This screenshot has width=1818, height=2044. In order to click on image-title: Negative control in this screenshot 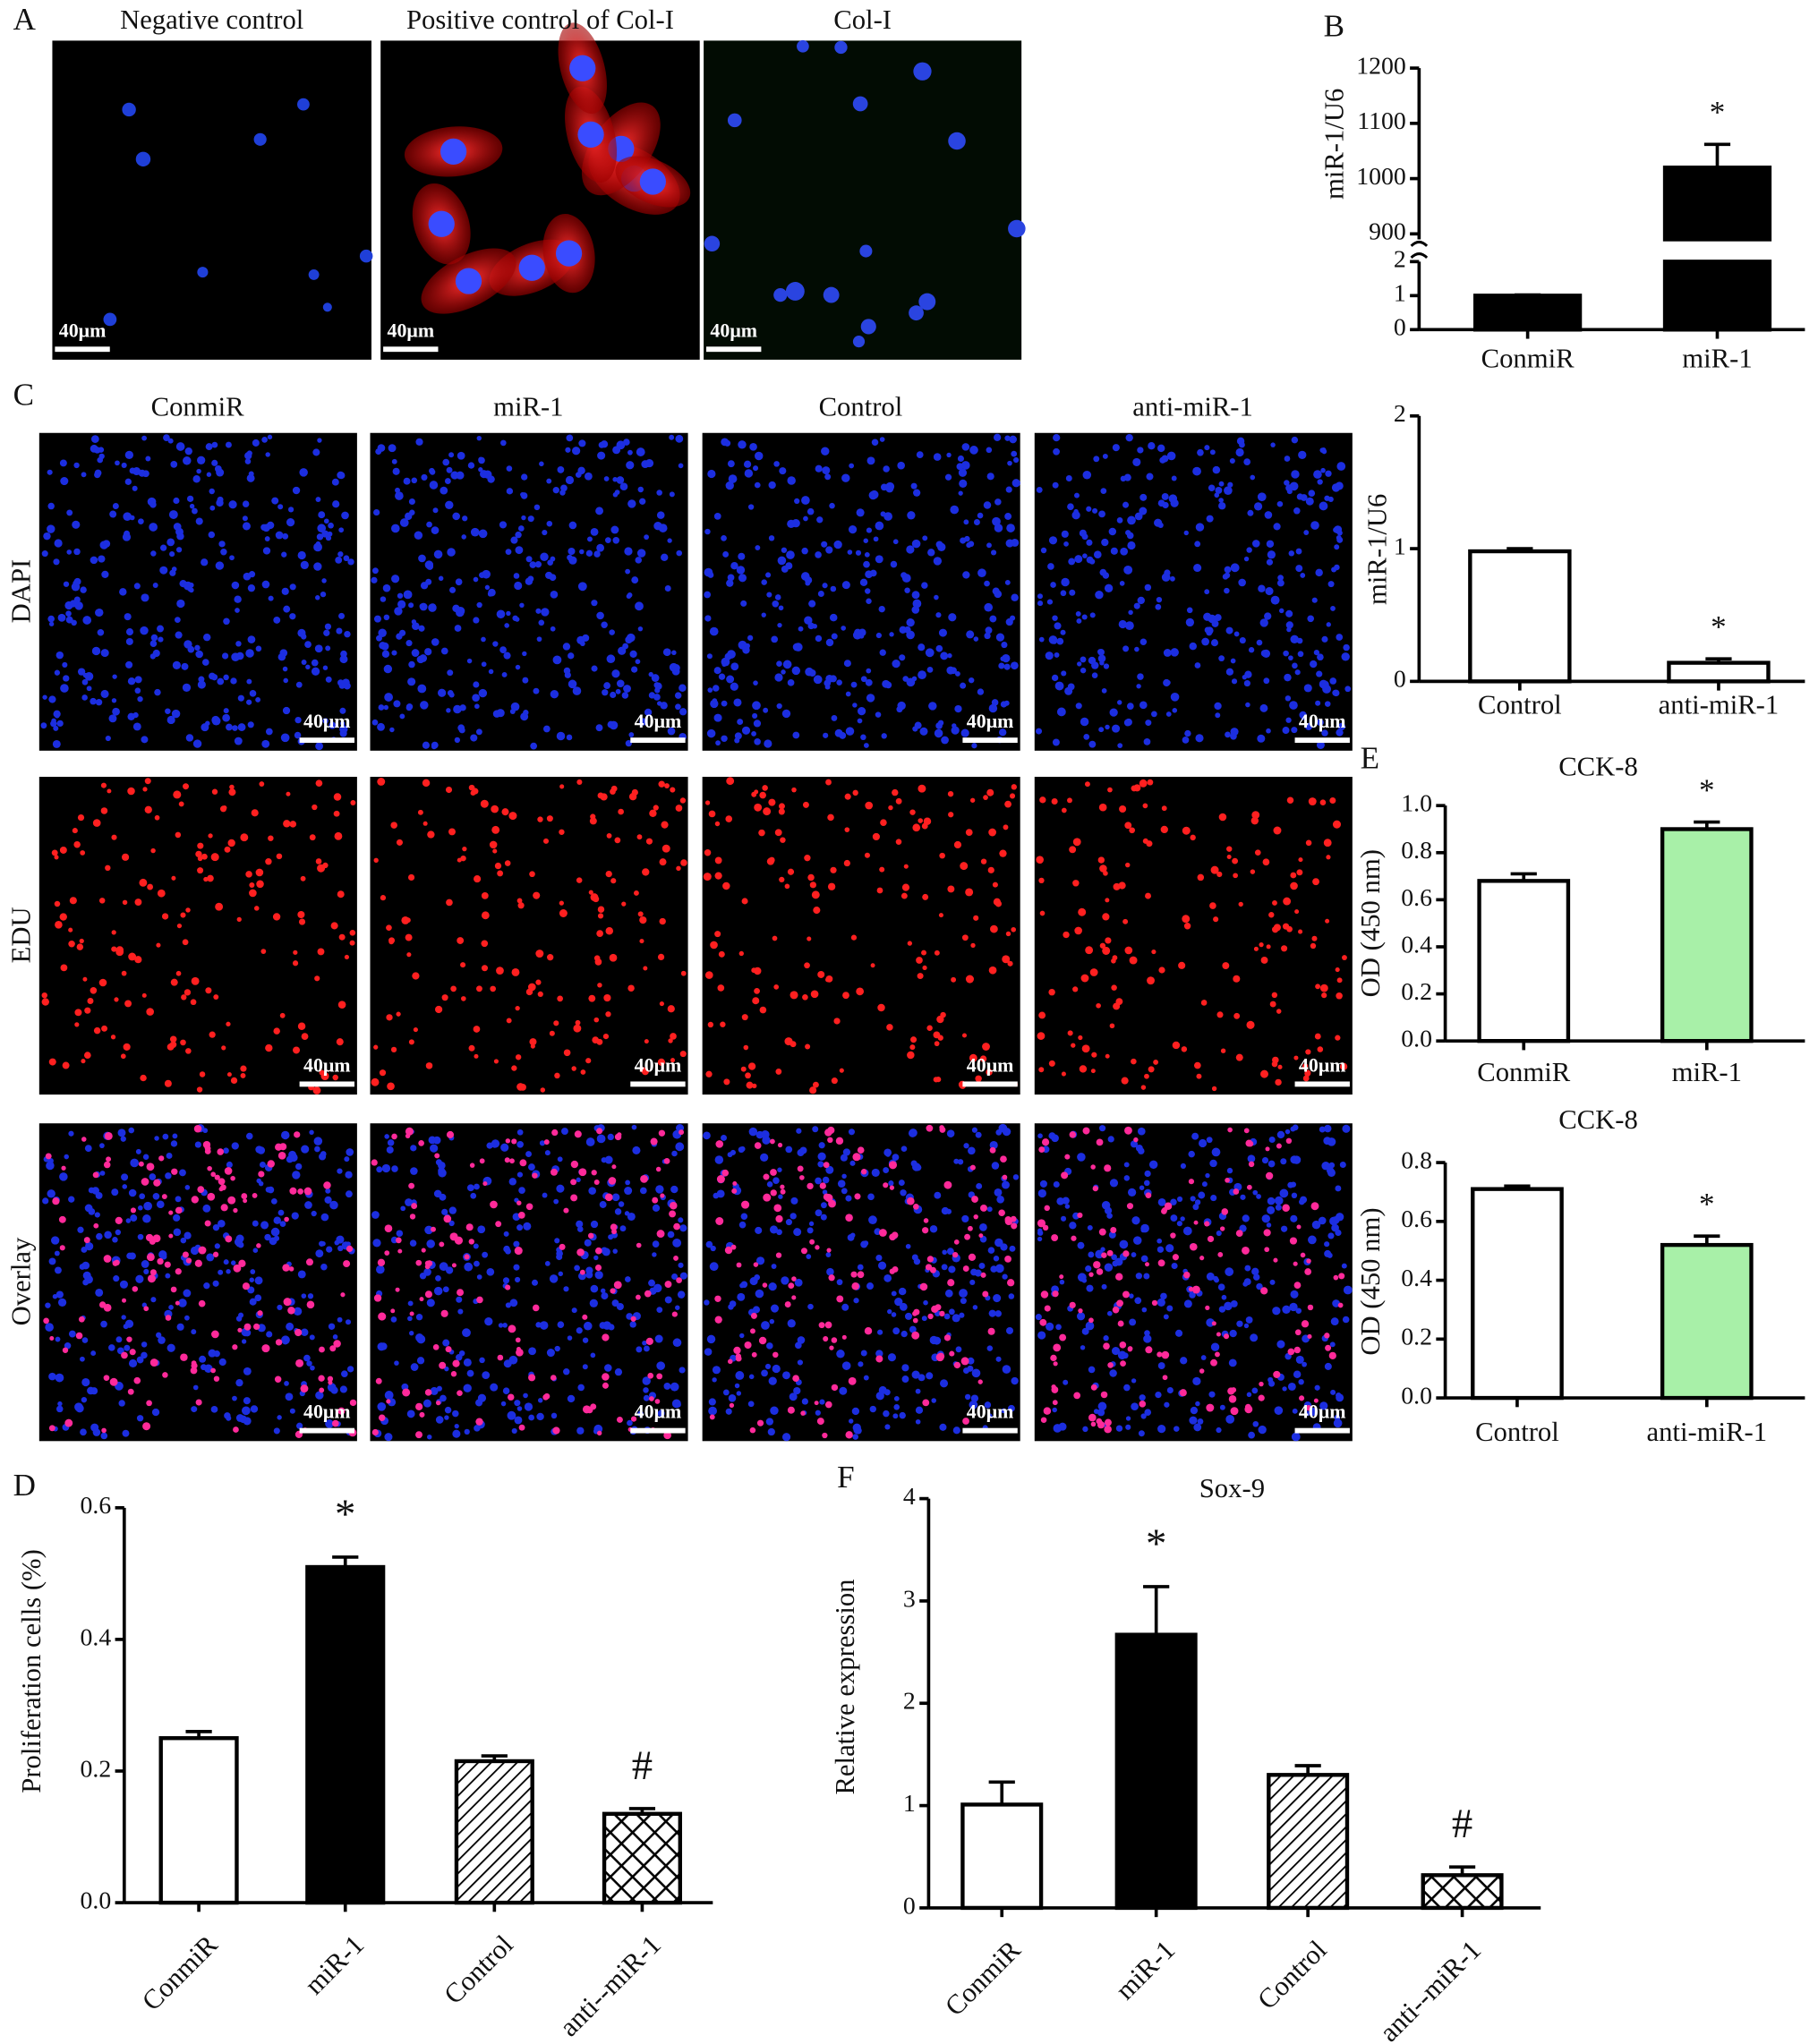, I will do `click(211, 19)`.